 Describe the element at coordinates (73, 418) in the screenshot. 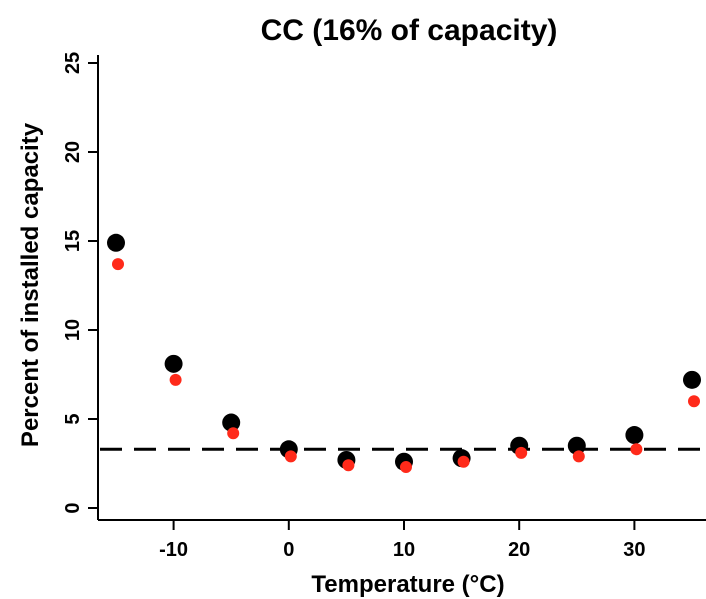

I see `y-tick-label: 5` at that location.